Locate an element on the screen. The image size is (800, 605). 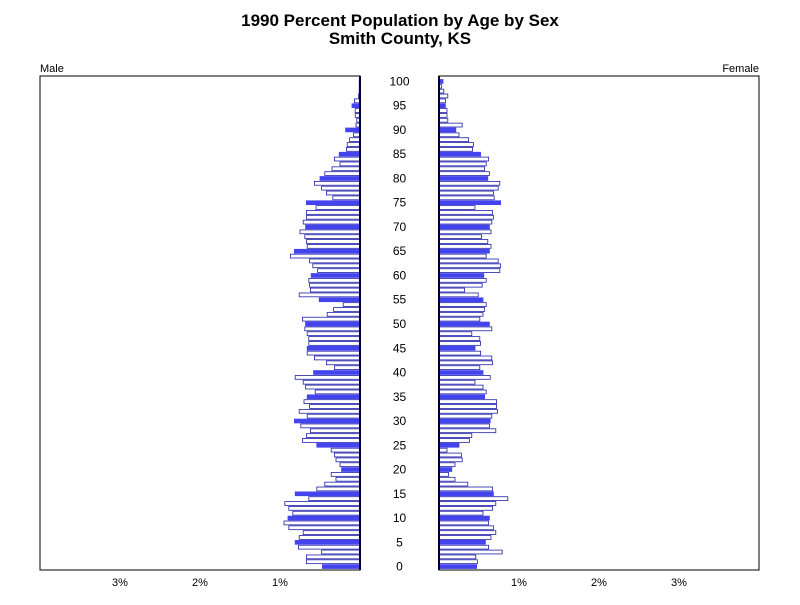
age-label-5: 5 is located at coordinates (399, 542).